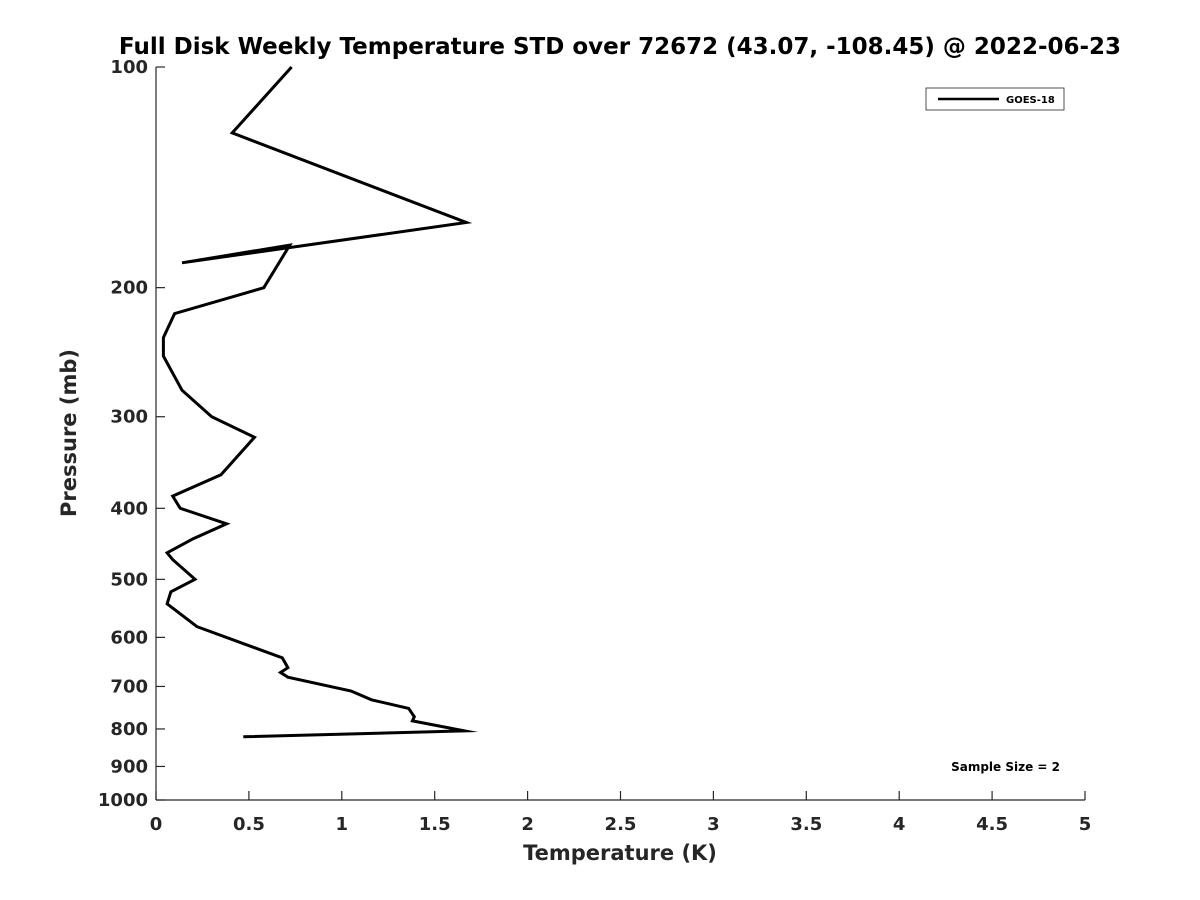 The image size is (1200, 900). I want to click on y-tick-label: 200, so click(129, 288).